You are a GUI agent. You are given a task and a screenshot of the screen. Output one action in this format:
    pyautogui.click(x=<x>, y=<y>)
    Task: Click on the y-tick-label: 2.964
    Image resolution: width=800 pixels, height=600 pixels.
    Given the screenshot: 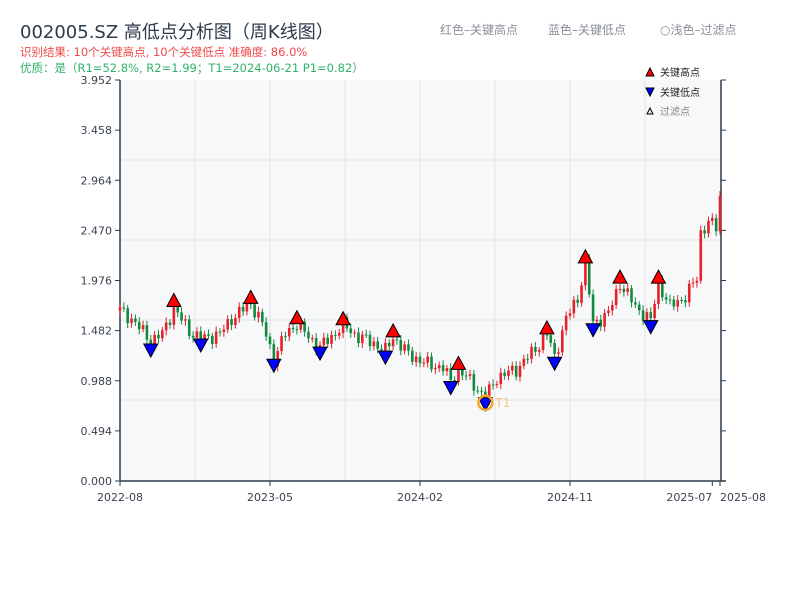 What is the action you would take?
    pyautogui.click(x=97, y=180)
    